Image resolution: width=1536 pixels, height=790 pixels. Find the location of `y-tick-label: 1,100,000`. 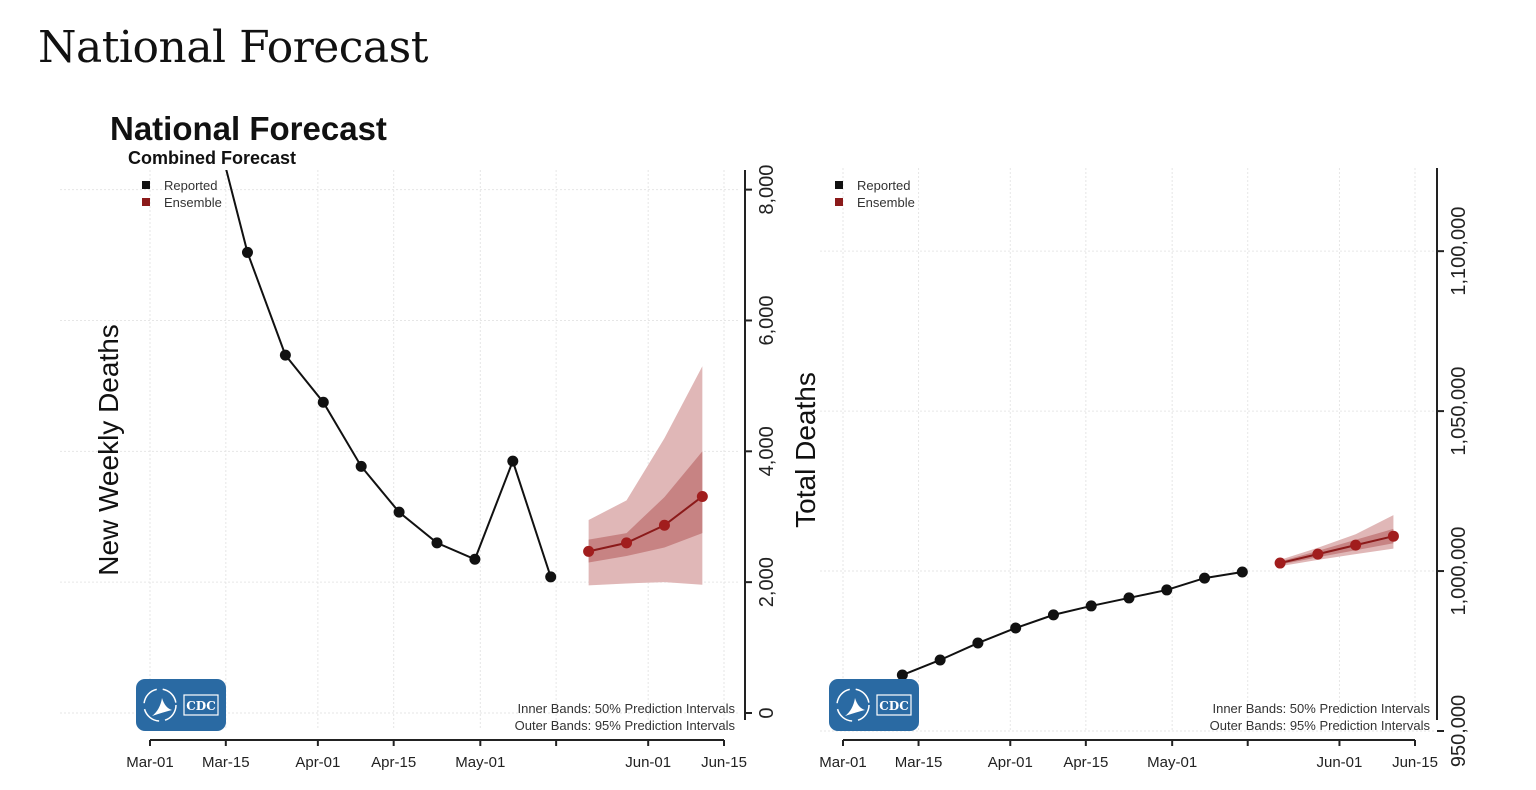

y-tick-label: 1,100,000 is located at coordinates (1459, 251).